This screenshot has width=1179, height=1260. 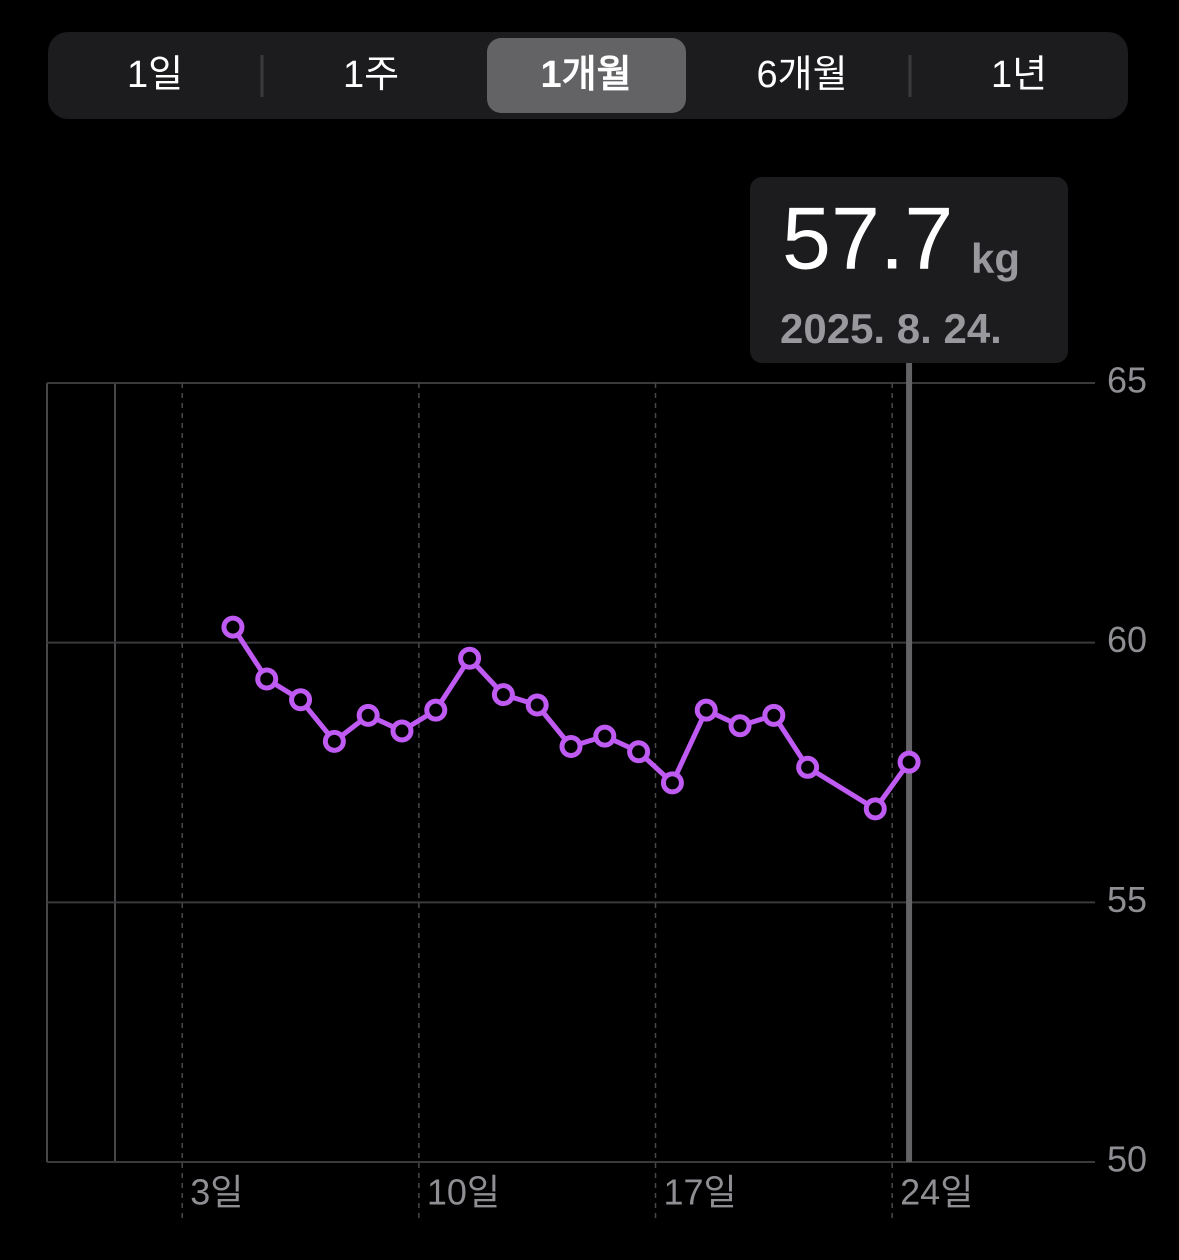 I want to click on segment-selected, so click(x=586, y=75).